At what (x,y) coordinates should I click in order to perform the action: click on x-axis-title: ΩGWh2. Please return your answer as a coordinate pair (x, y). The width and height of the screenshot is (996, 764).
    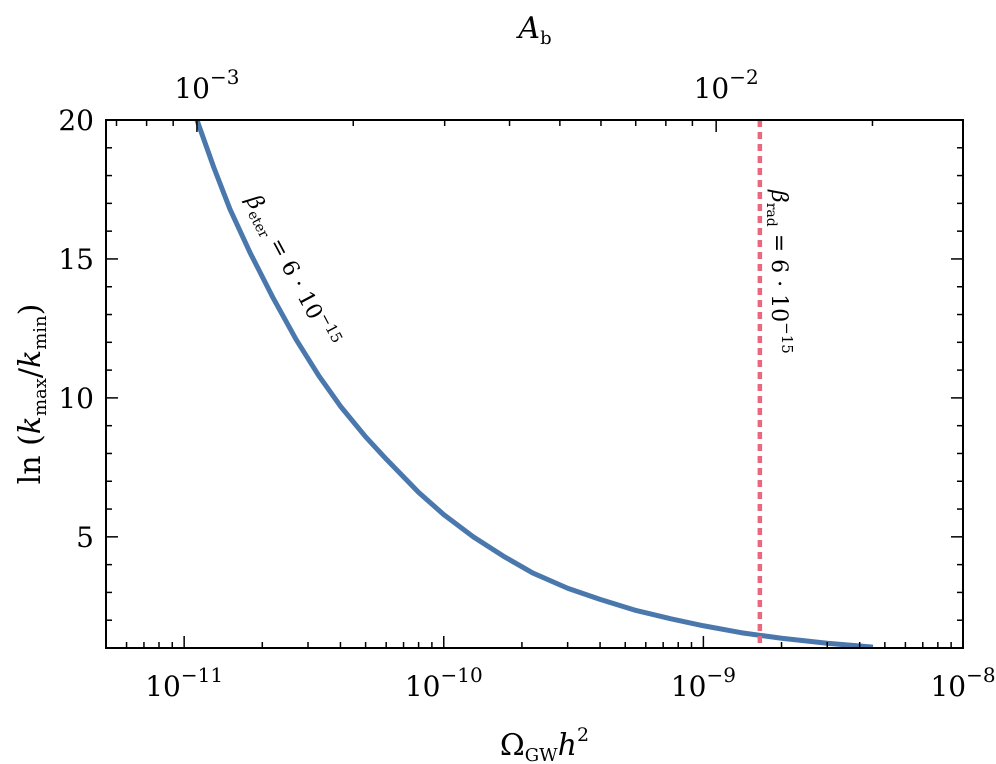
    Looking at the image, I should click on (544, 744).